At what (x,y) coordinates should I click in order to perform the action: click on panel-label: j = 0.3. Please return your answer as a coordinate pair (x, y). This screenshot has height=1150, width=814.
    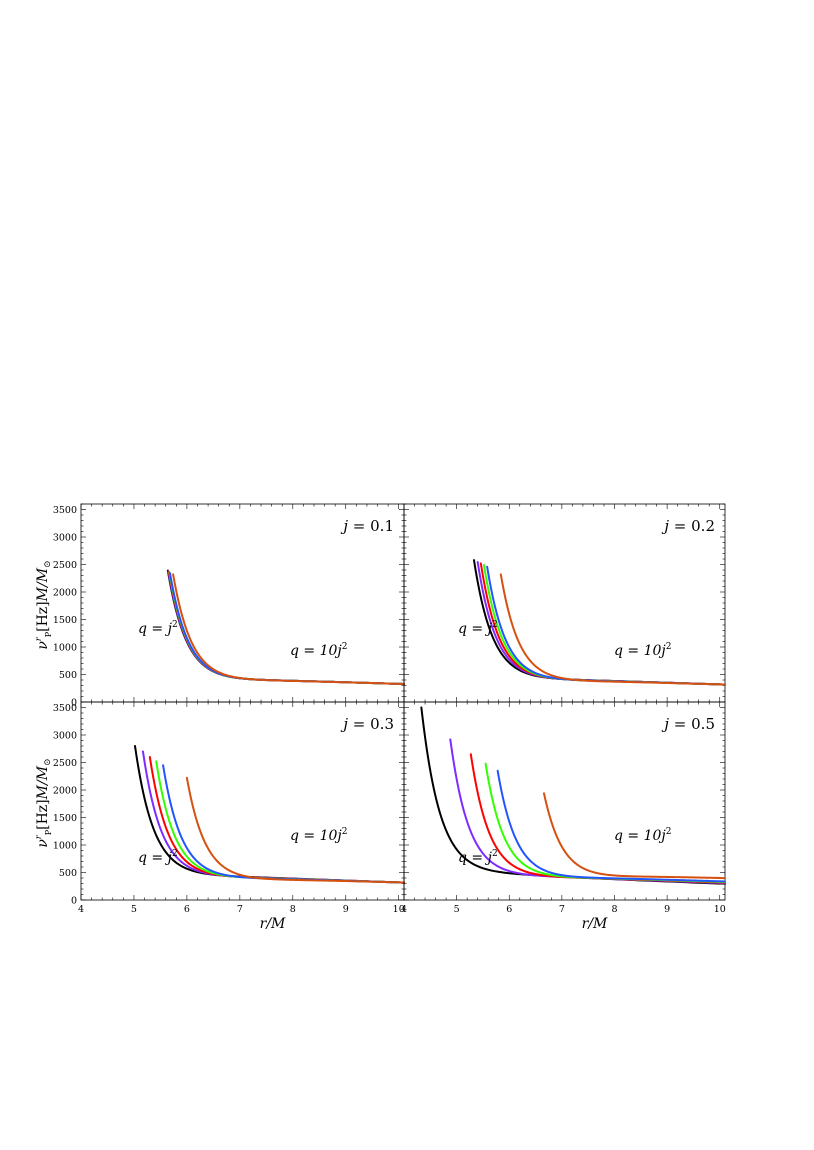
    Looking at the image, I should click on (367, 724).